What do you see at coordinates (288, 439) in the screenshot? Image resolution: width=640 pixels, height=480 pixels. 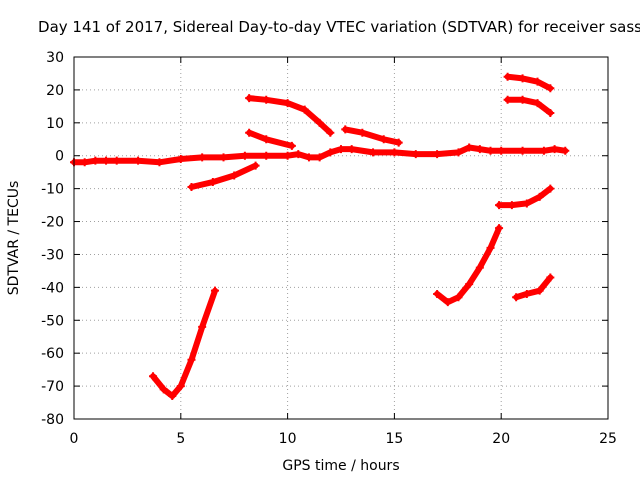 I see `x-tick-label: 10` at bounding box center [288, 439].